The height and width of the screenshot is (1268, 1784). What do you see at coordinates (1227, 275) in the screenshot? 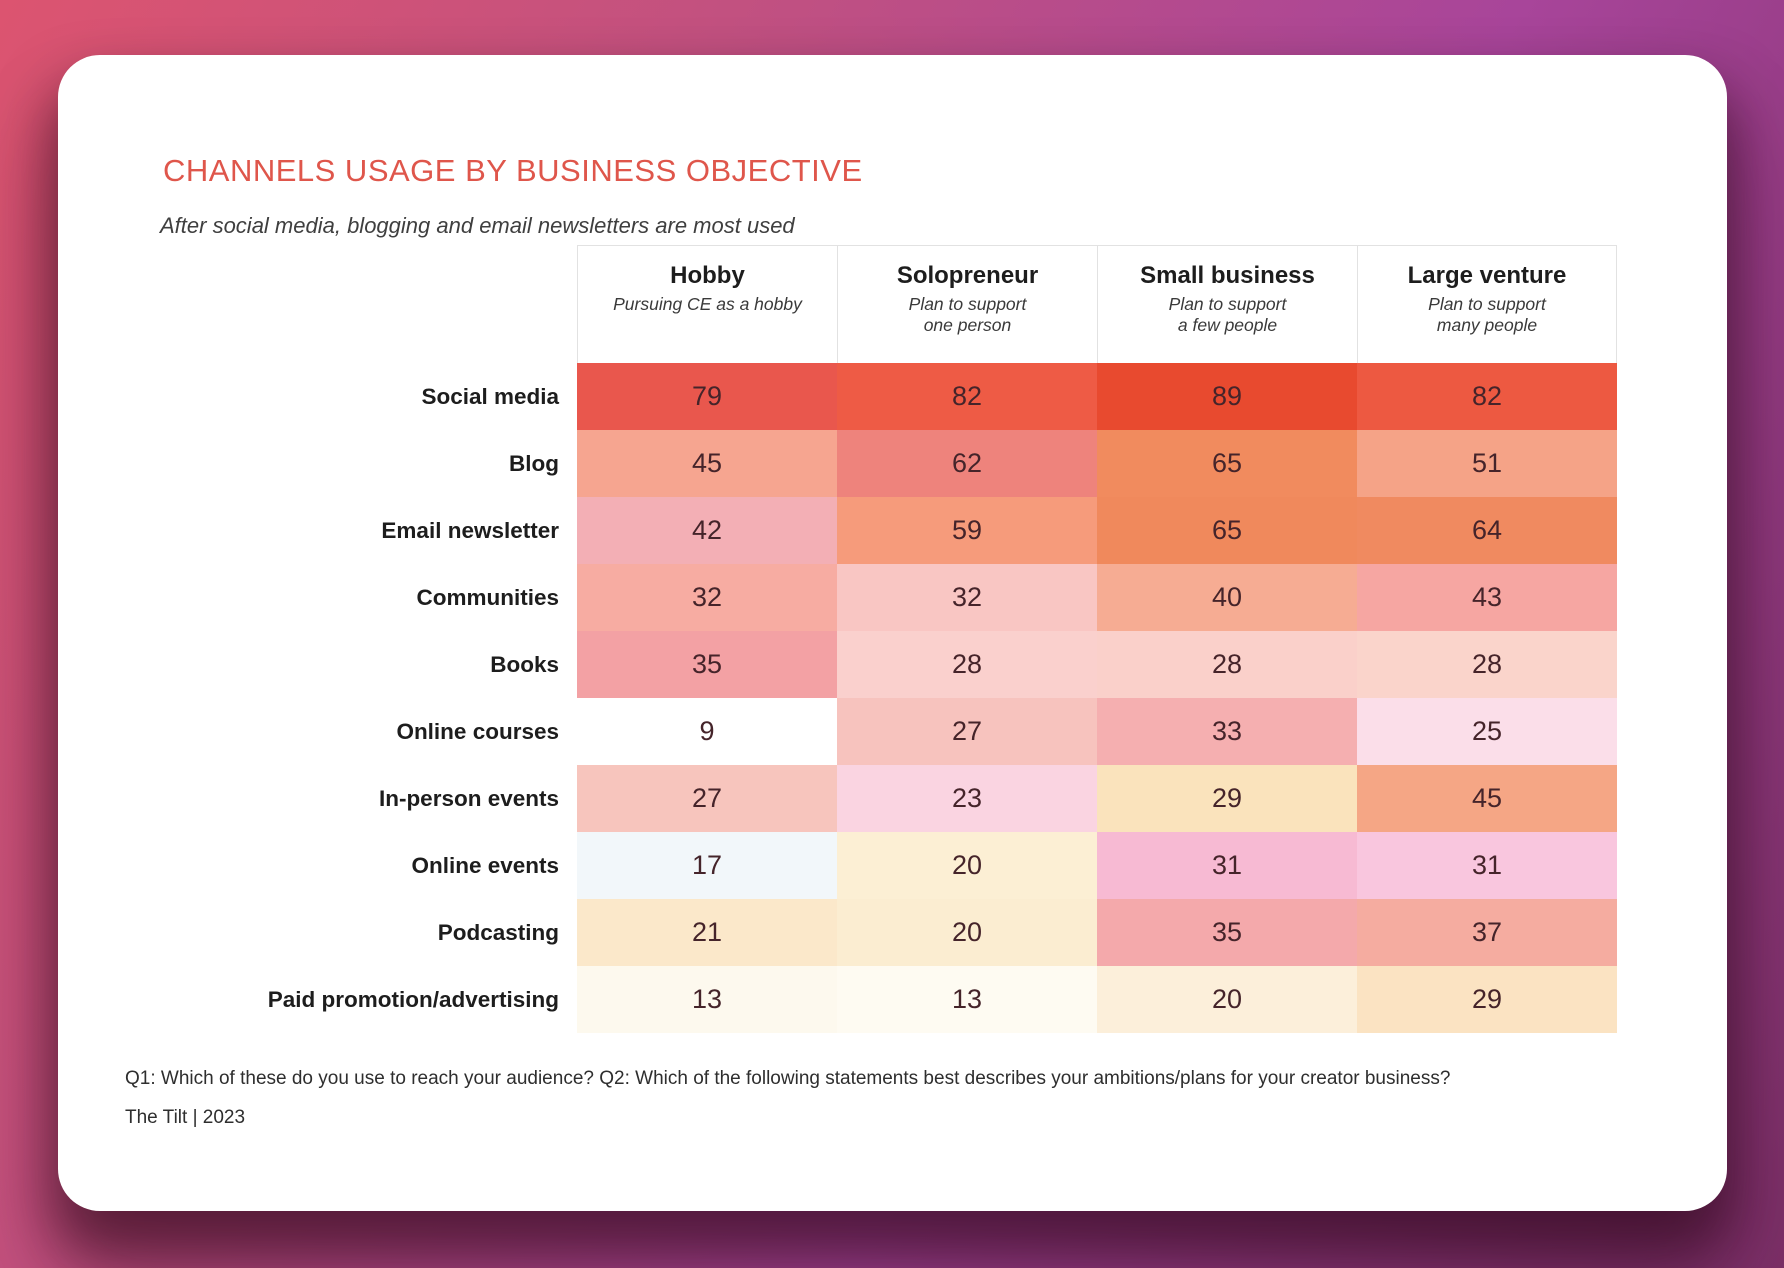
I see `column-header-label: Small business` at bounding box center [1227, 275].